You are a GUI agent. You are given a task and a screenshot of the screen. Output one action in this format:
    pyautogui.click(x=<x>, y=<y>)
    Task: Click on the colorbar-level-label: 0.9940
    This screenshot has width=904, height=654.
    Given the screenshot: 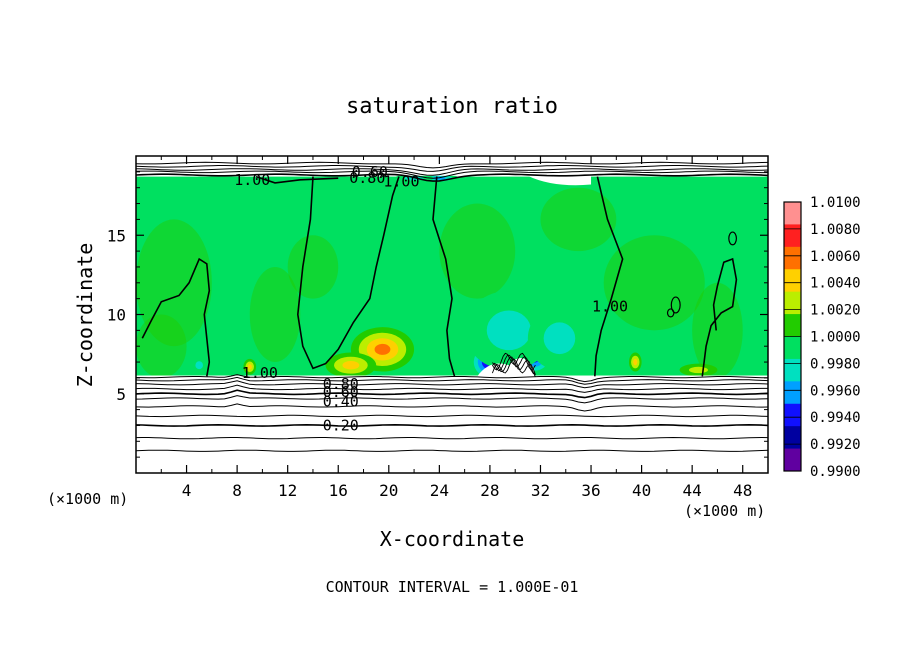 What is the action you would take?
    pyautogui.click(x=835, y=418)
    